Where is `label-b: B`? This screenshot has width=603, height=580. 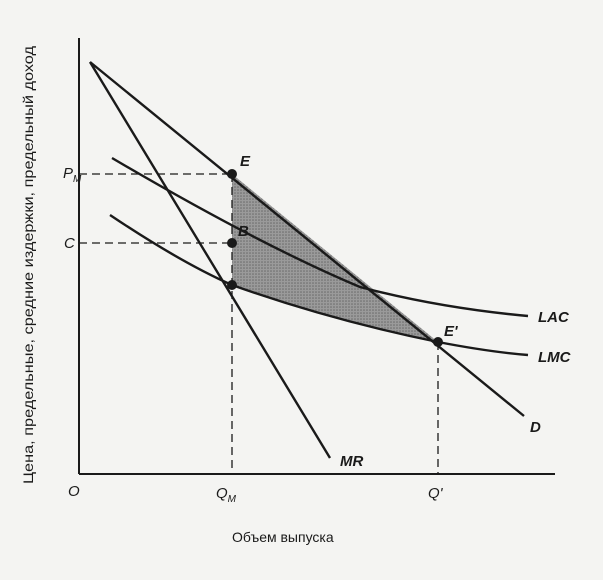
label-b: B is located at coordinates (243, 231).